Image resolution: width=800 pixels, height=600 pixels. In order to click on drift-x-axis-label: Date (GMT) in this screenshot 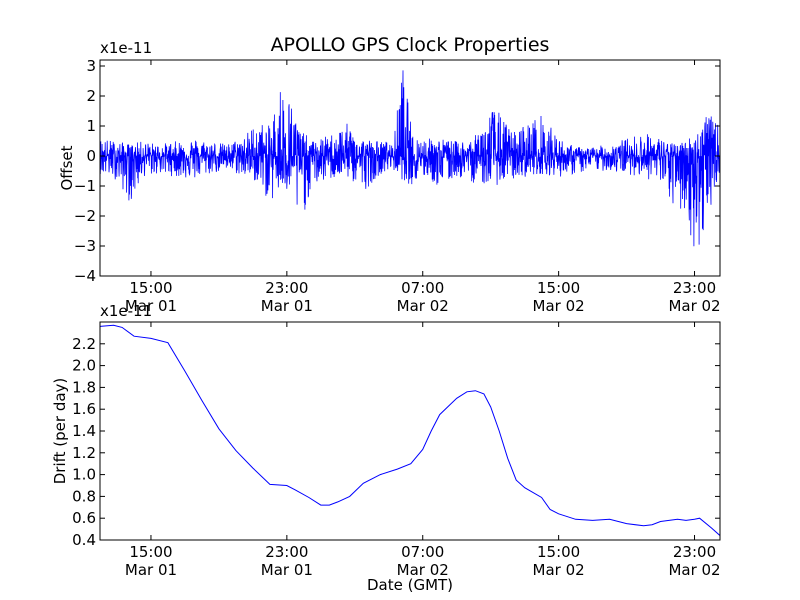, I will do `click(410, 585)`.